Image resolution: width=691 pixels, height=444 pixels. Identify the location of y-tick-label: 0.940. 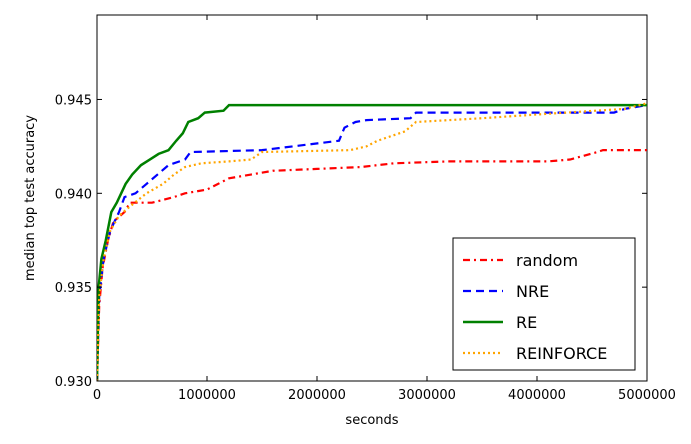
(73, 194).